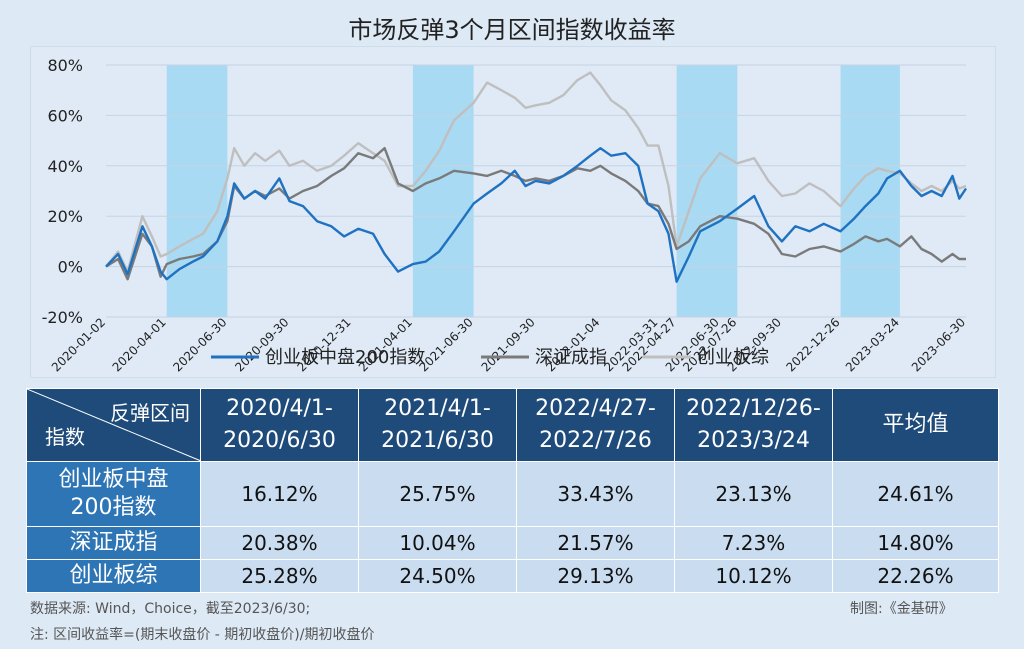  Describe the element at coordinates (595, 576) in the screenshot. I see `table-cell: 29.13%` at that location.